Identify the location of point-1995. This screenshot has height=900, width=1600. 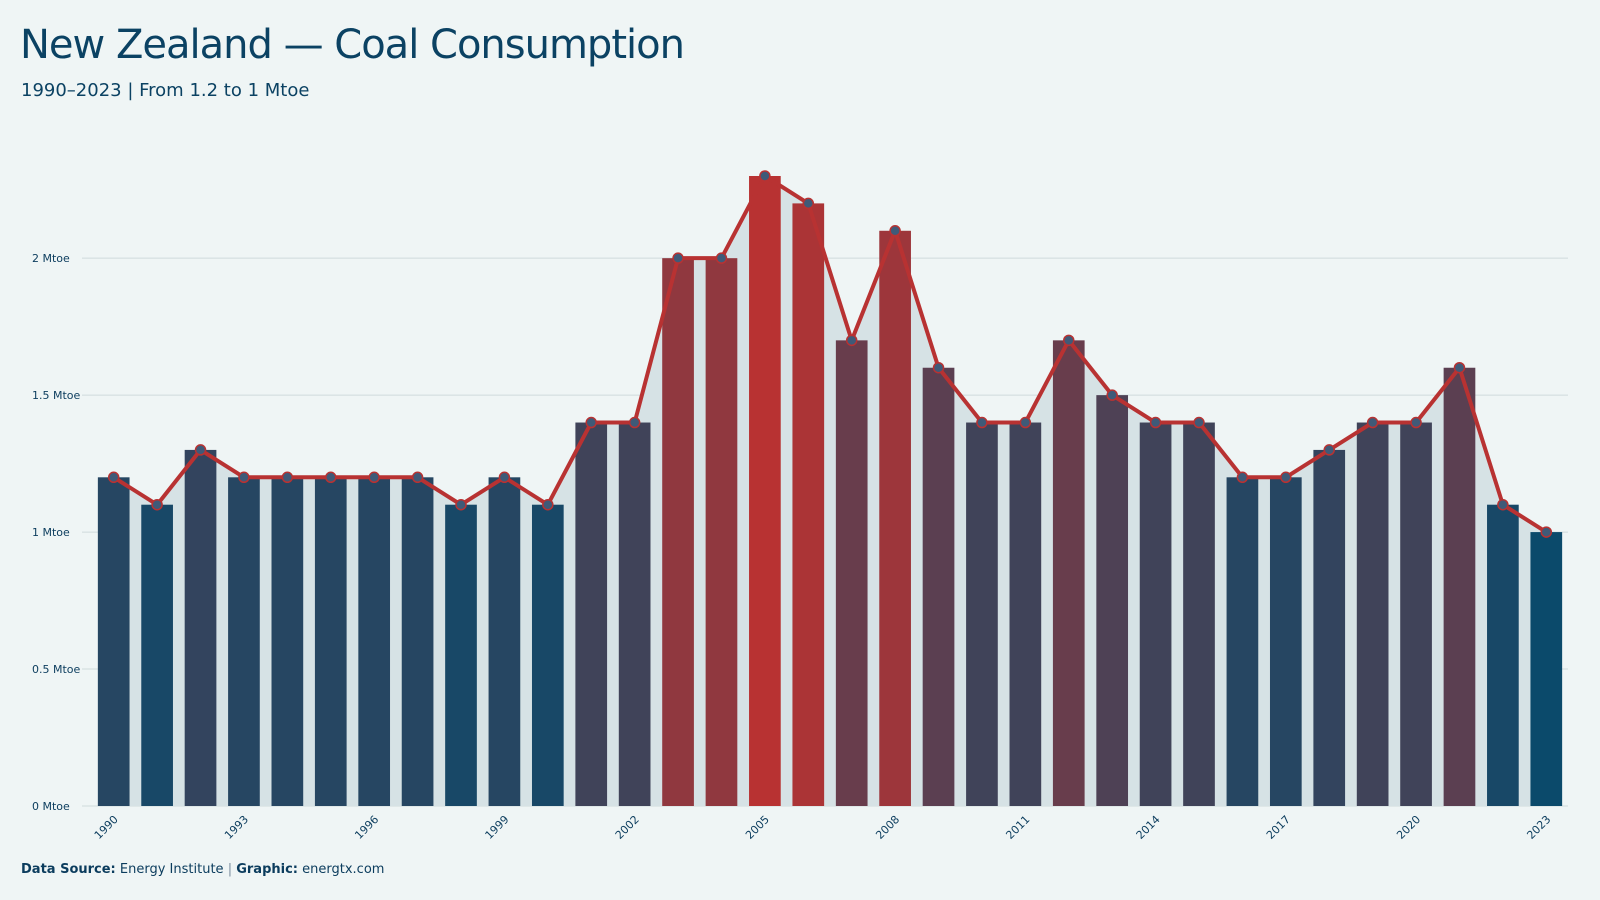
(331, 477).